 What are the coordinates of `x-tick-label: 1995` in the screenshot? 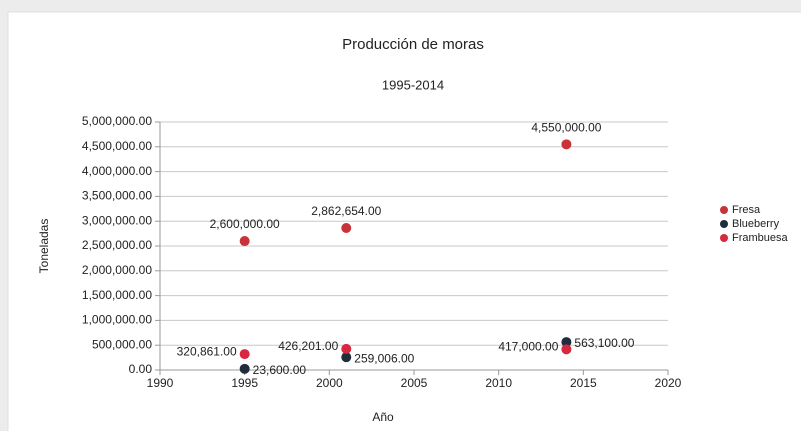 It's located at (244, 383).